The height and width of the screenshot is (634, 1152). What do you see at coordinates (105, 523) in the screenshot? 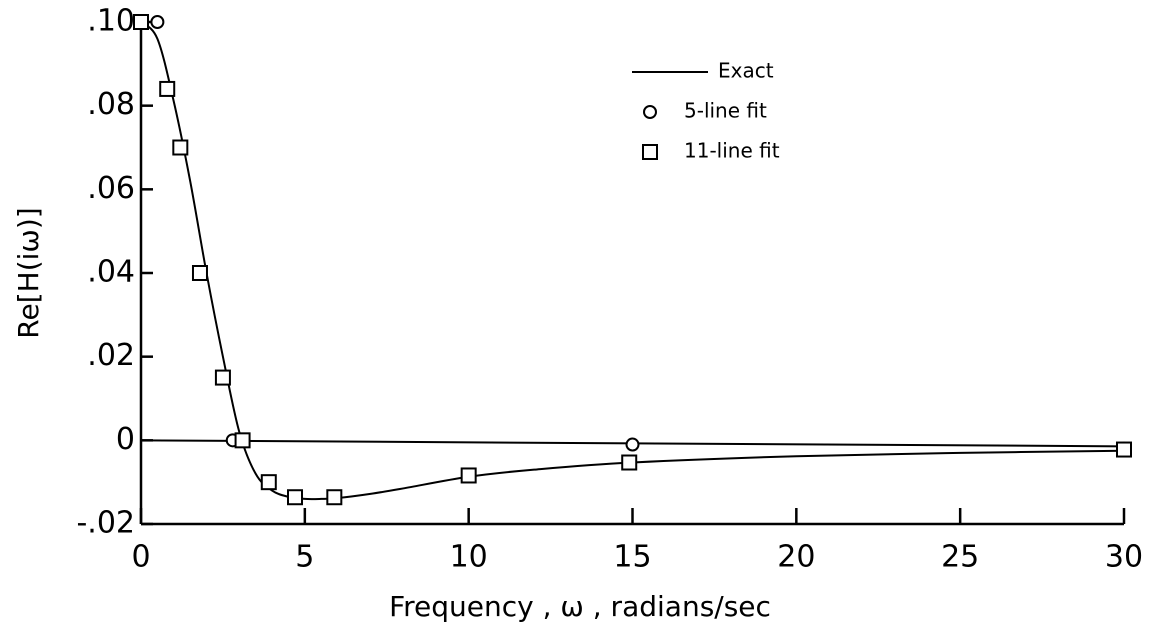
I see `y-tick-label: -.02` at bounding box center [105, 523].